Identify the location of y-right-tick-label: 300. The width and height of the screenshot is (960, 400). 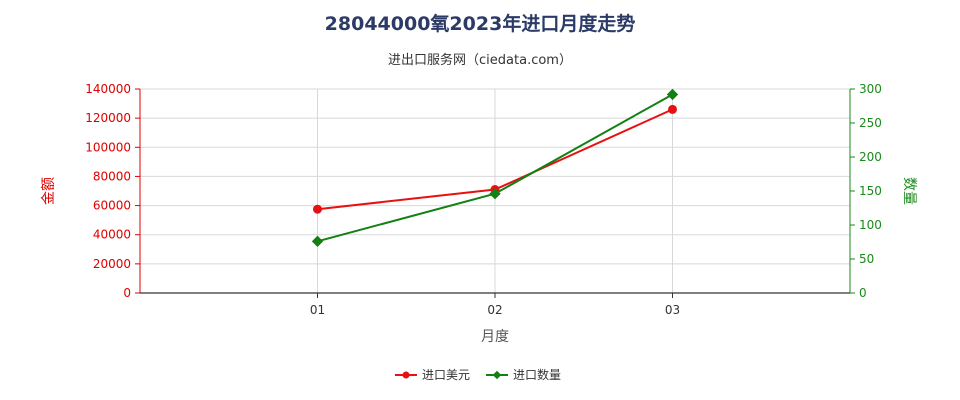
(870, 89).